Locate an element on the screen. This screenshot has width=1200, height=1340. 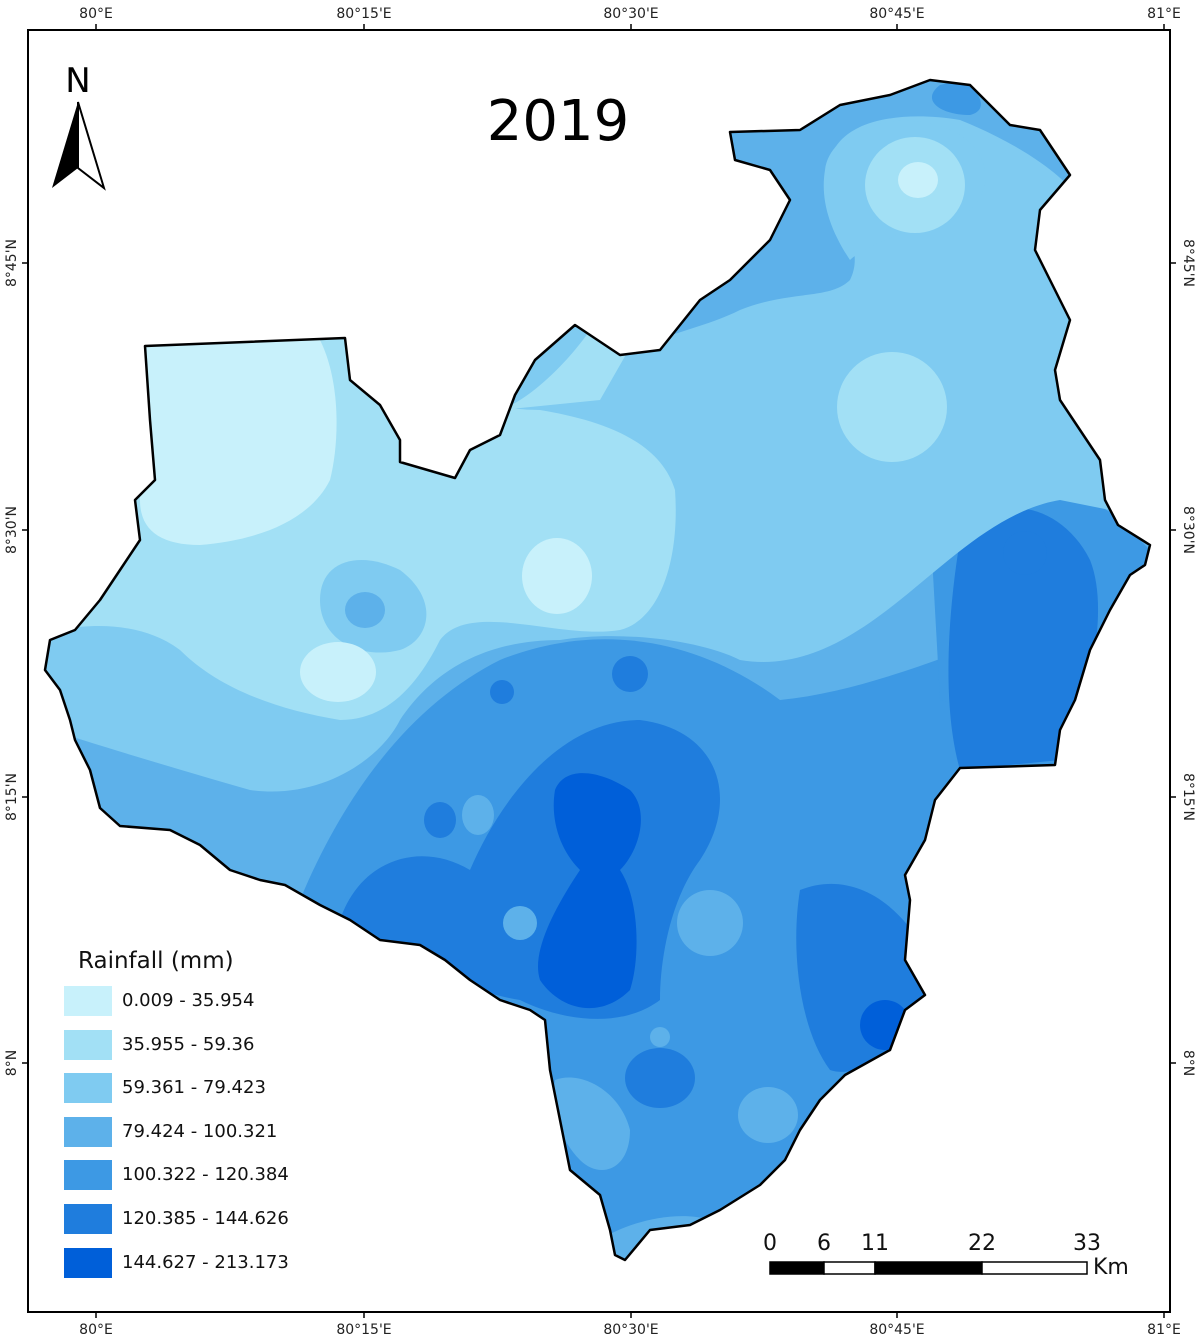
north-label: N is located at coordinates (77, 81).